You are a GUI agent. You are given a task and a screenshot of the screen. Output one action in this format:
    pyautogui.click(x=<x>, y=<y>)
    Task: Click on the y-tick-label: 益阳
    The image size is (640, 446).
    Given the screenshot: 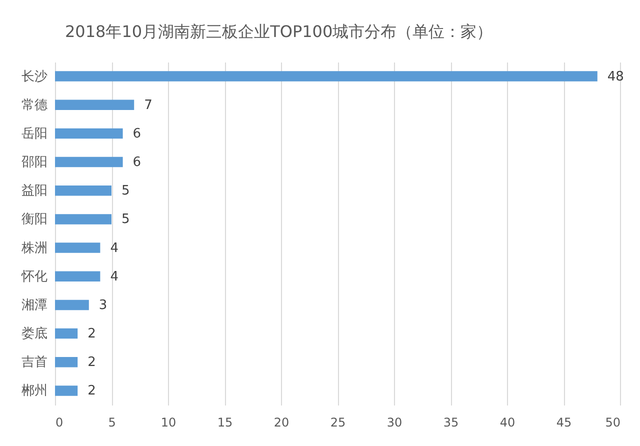 What is the action you would take?
    pyautogui.click(x=35, y=191)
    